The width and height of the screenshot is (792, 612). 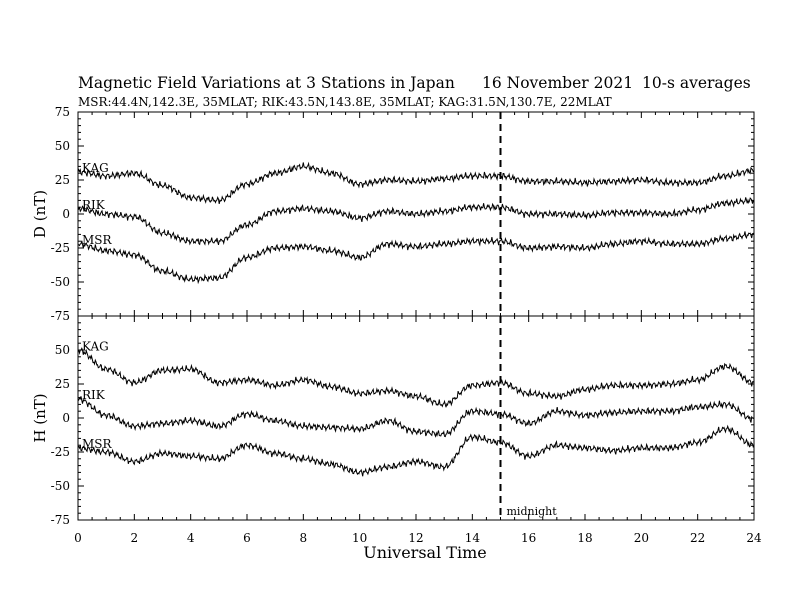 What do you see at coordinates (754, 538) in the screenshot?
I see `x-tick-label: 24` at bounding box center [754, 538].